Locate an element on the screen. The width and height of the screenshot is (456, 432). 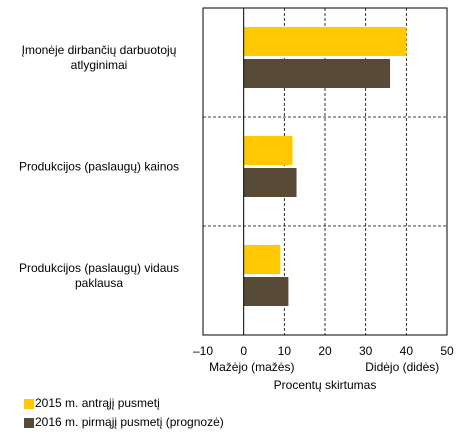
x-axis-label: Procentų skirtumas is located at coordinates (325, 385).